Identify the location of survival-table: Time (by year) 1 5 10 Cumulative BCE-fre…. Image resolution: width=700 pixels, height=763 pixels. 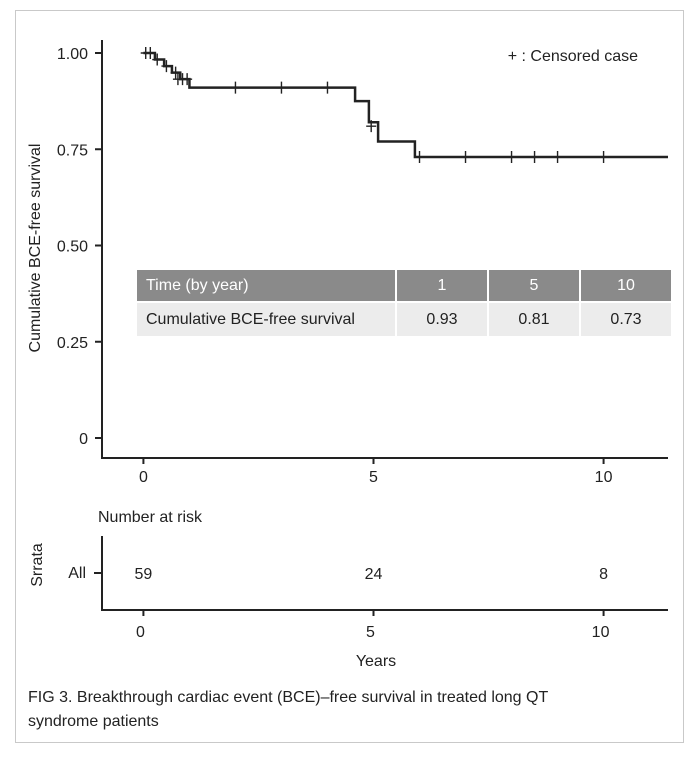
(404, 303).